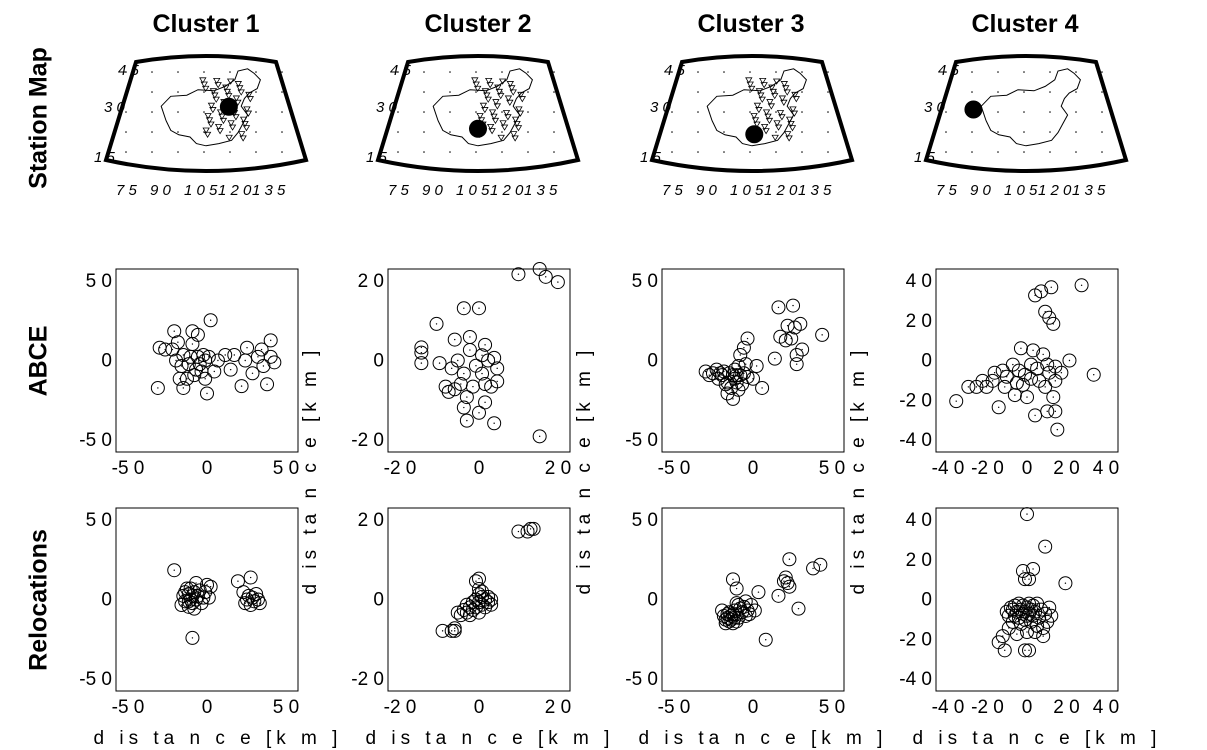 The width and height of the screenshot is (1207, 750). I want to click on x-tick-label: 2 0, so click(558, 707).